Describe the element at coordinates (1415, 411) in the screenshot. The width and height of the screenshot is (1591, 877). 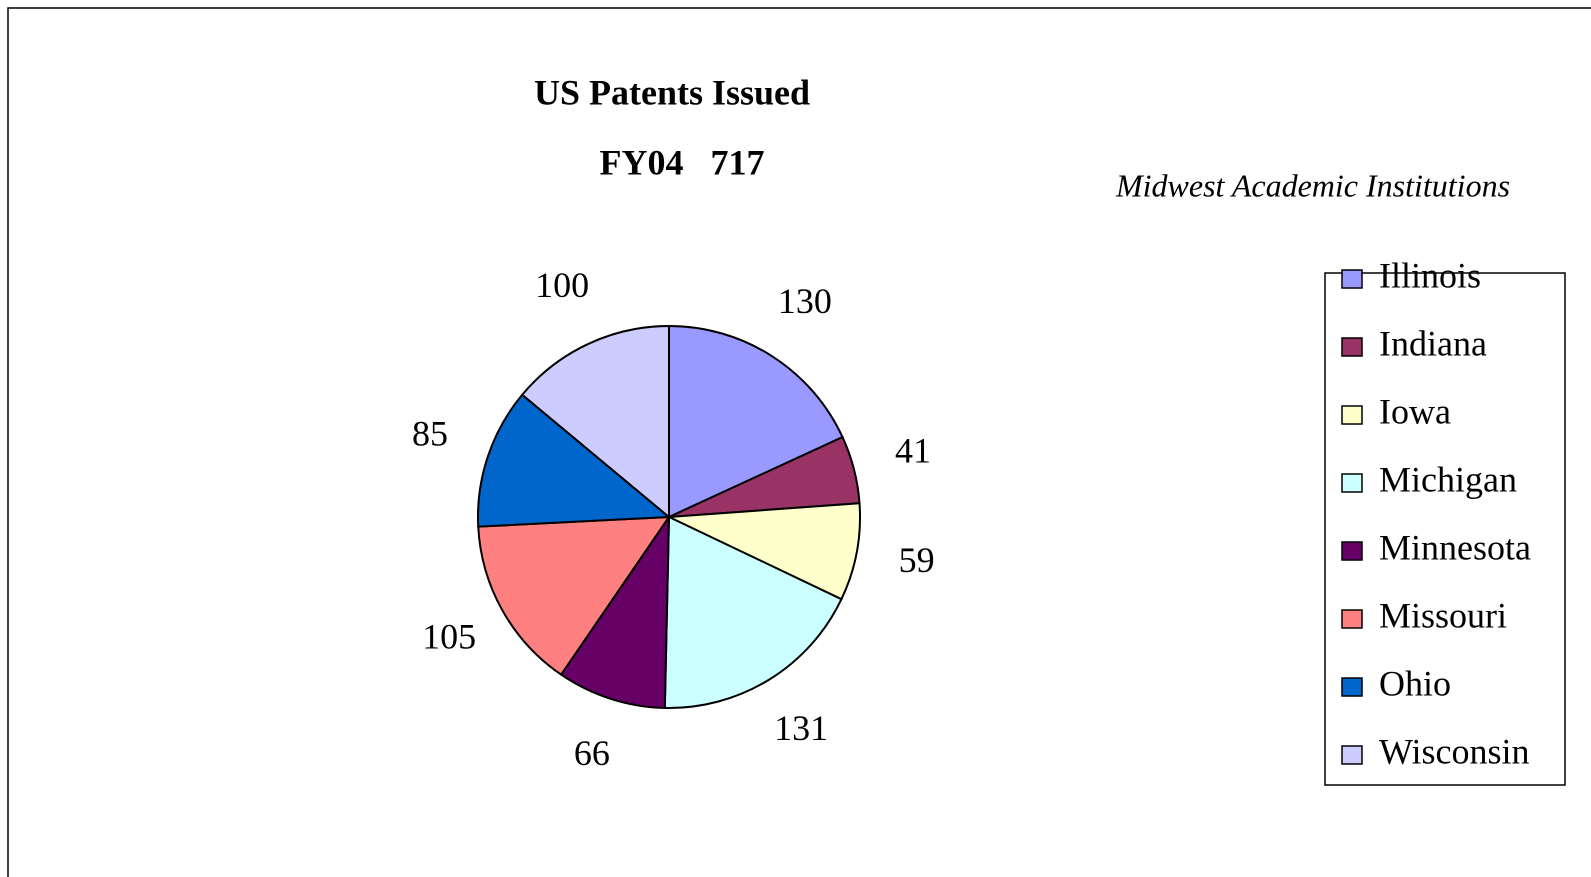
I see `legend-label: Iowa` at that location.